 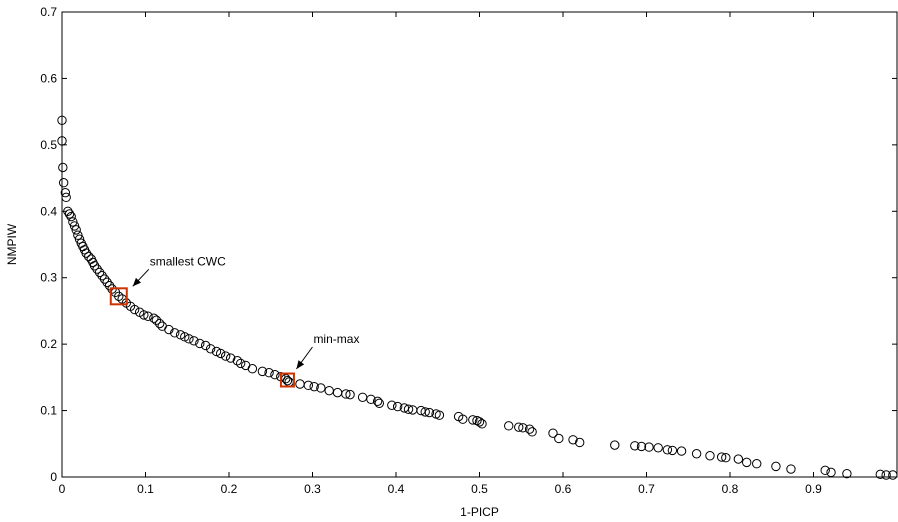 I want to click on x-tick-label: 0.7, so click(x=646, y=489).